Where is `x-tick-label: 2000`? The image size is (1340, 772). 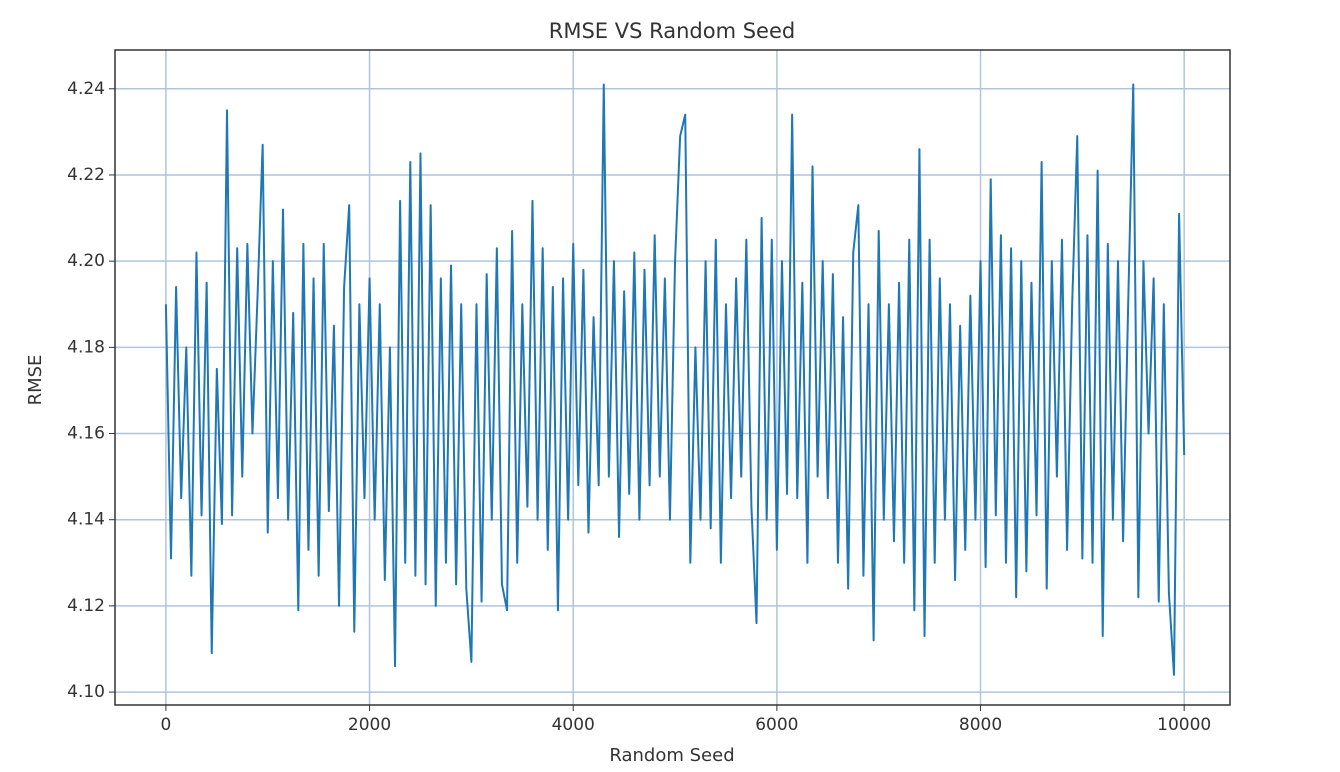 x-tick-label: 2000 is located at coordinates (369, 725).